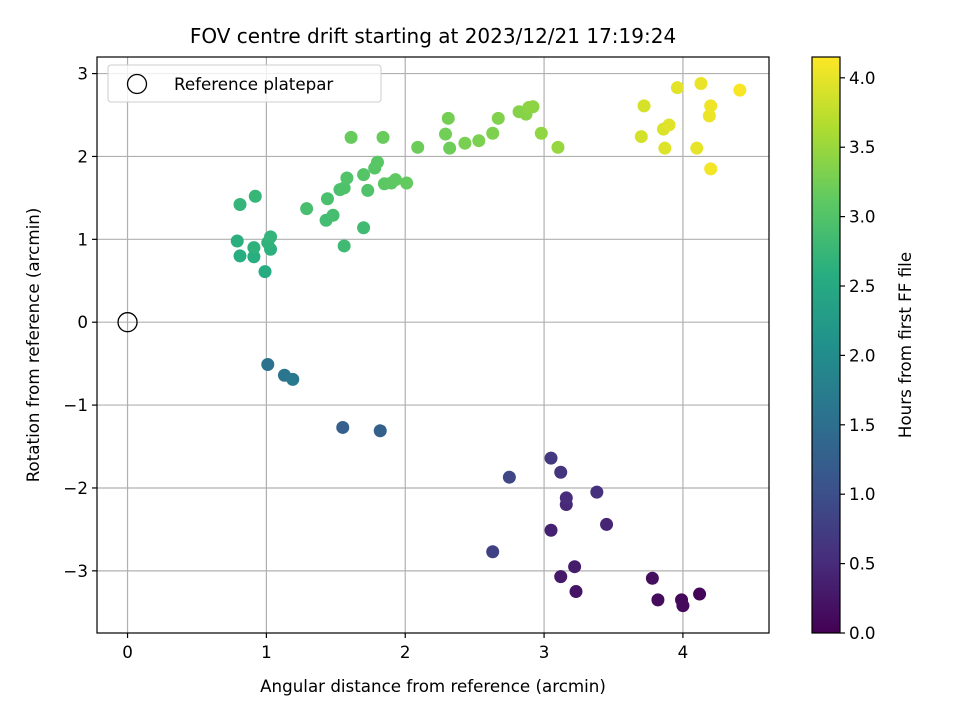 This screenshot has width=960, height=720. Describe the element at coordinates (433, 686) in the screenshot. I see `x-axis-title: Angular distance from reference (arcmin)` at that location.